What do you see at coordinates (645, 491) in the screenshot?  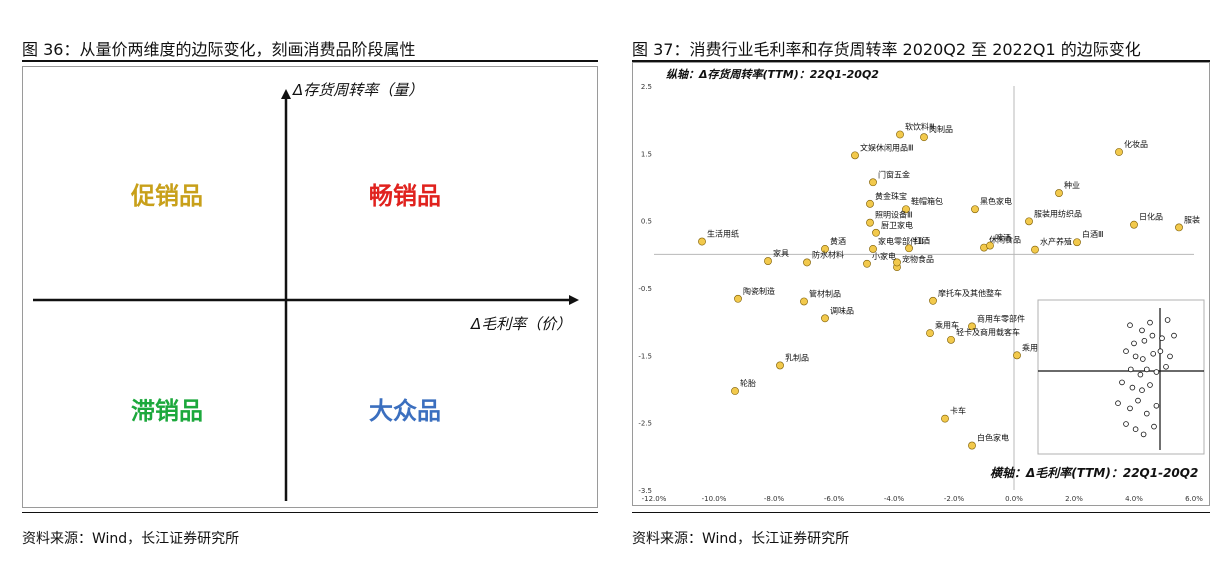 I see `y-tick-label: -3.5` at bounding box center [645, 491].